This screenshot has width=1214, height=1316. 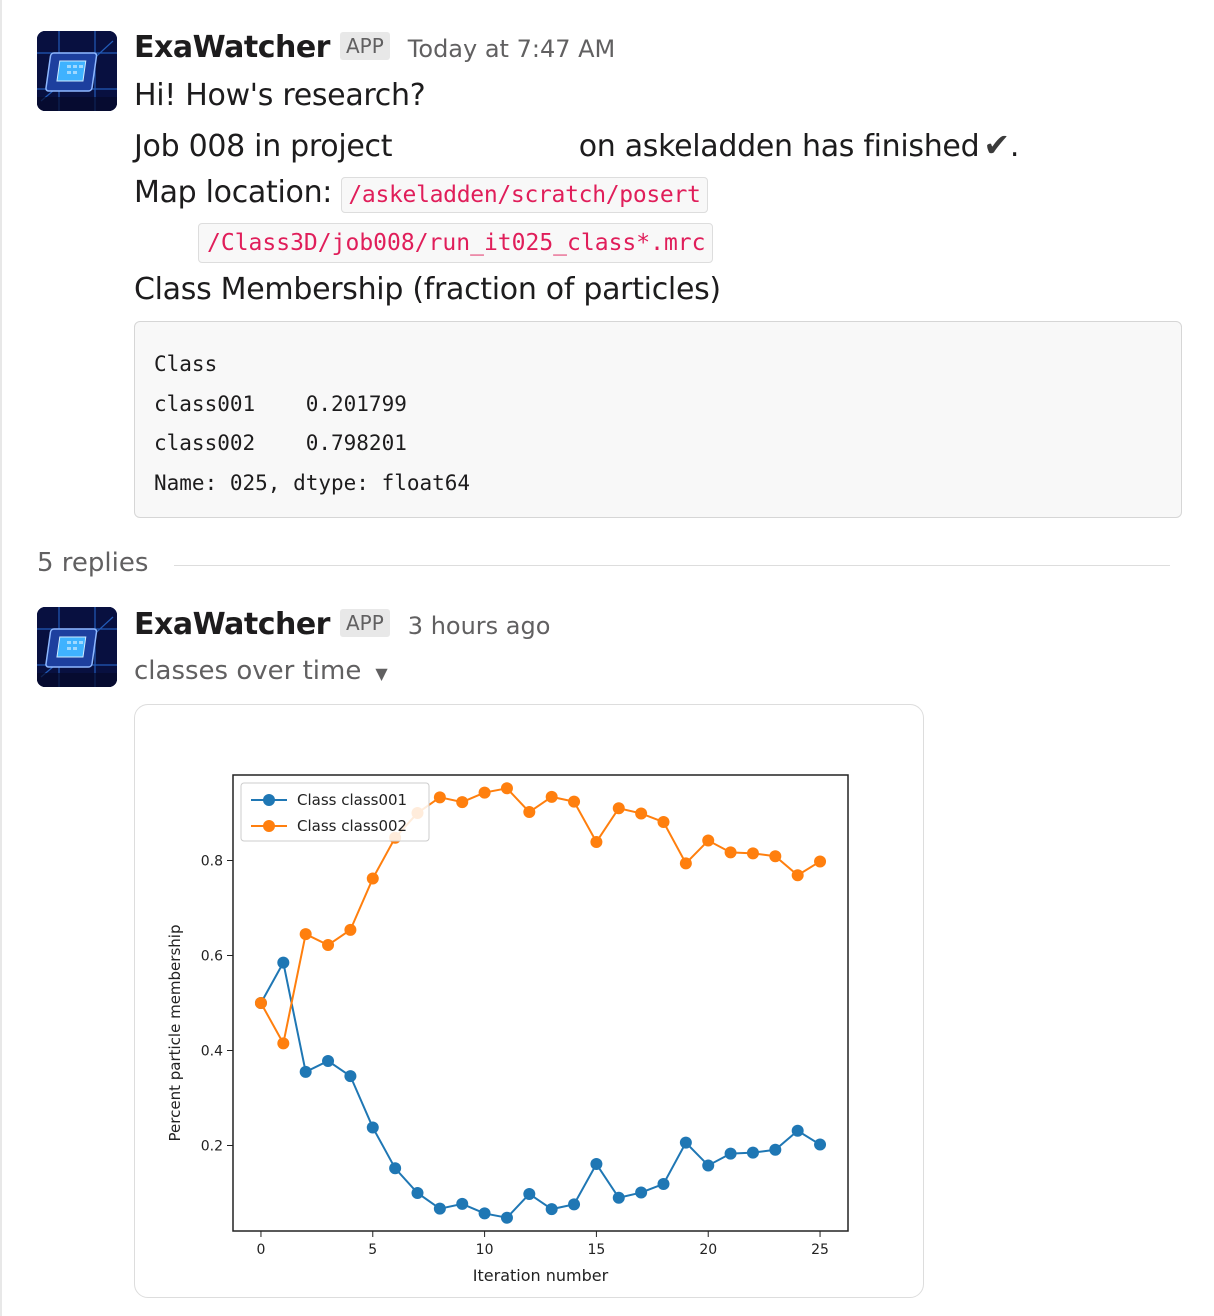 I want to click on message-header: ExaWatcher APP Today at 7:47 AM, so click(x=374, y=47).